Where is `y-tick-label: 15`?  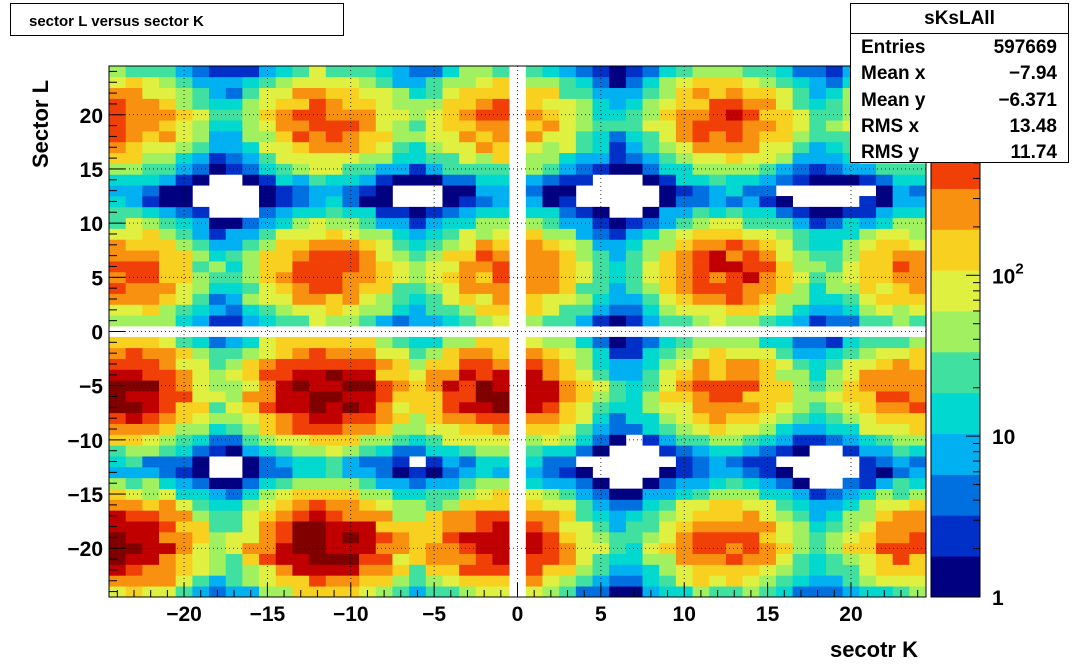 y-tick-label: 15 is located at coordinates (92, 170).